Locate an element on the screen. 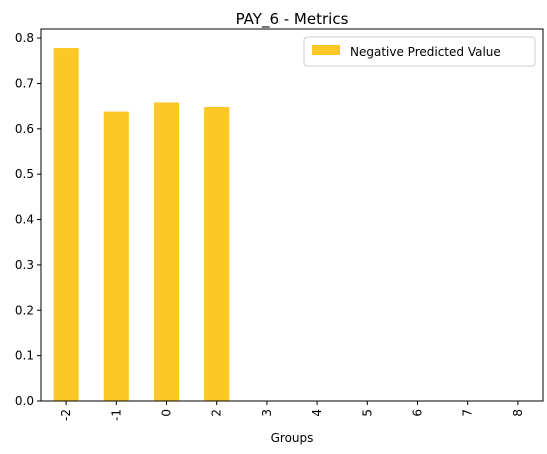 The image size is (547, 454). legend: Negative Predicted Value is located at coordinates (419, 51).